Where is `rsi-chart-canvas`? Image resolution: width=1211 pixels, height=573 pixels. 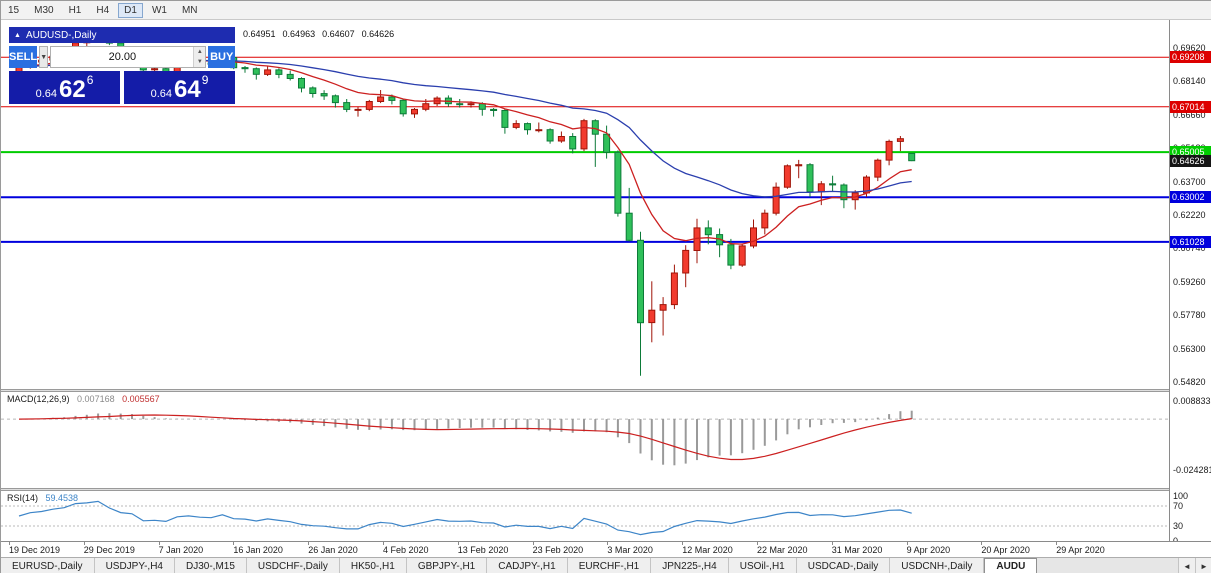
rsi-chart-canvas is located at coordinates (585, 516).